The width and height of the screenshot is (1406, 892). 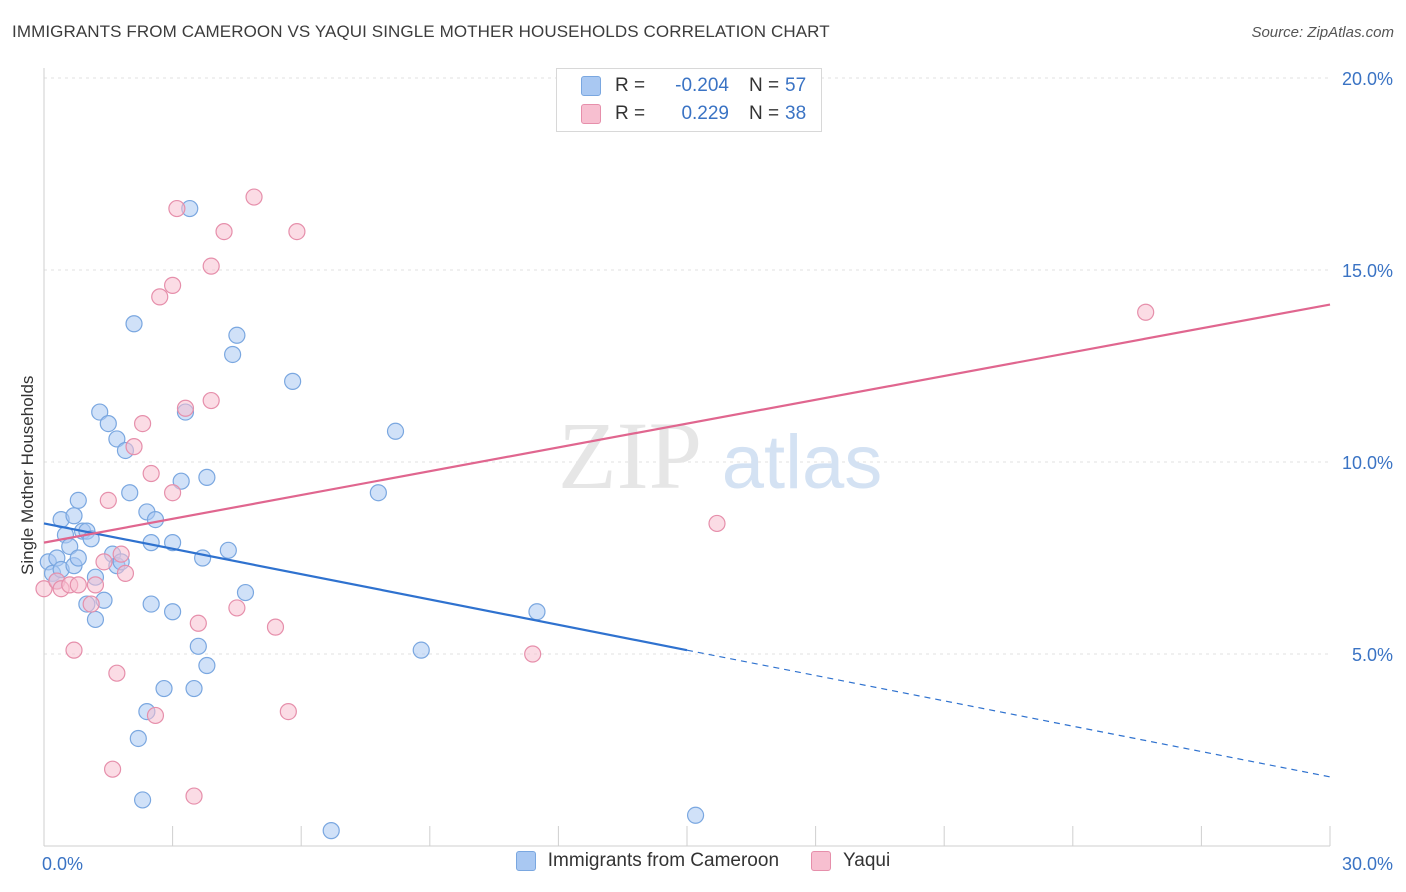 I want to click on n-value: 57, so click(x=796, y=85).